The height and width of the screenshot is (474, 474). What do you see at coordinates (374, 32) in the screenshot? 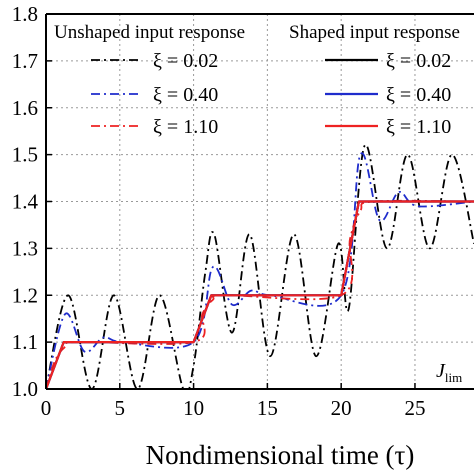
I see `legend-heading-shaped: Shaped input response` at bounding box center [374, 32].